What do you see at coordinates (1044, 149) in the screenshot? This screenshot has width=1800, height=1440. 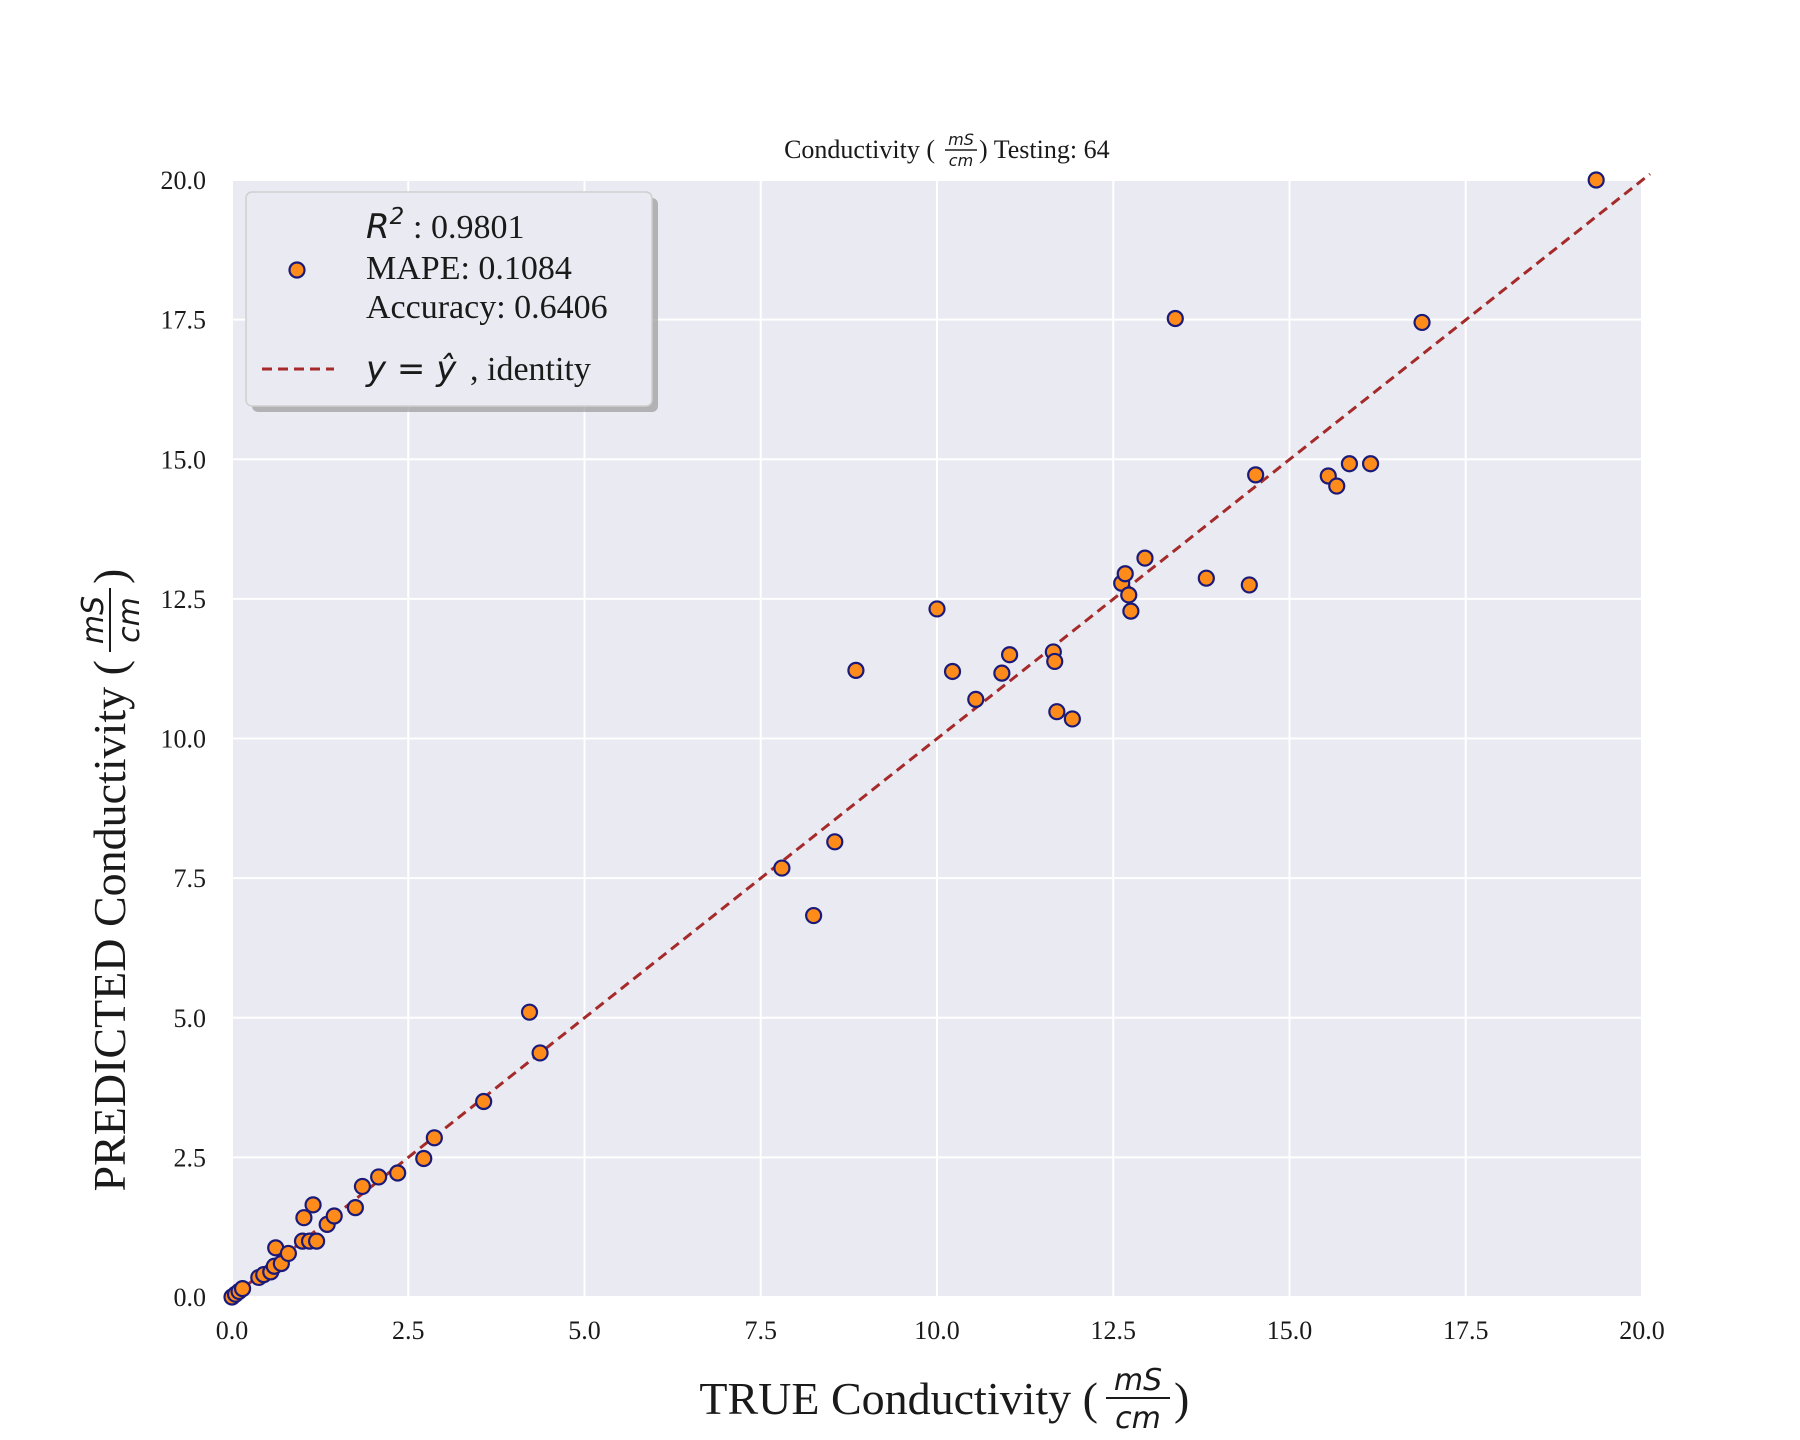 I see `chart-title-suffix: ) Testing: 64` at bounding box center [1044, 149].